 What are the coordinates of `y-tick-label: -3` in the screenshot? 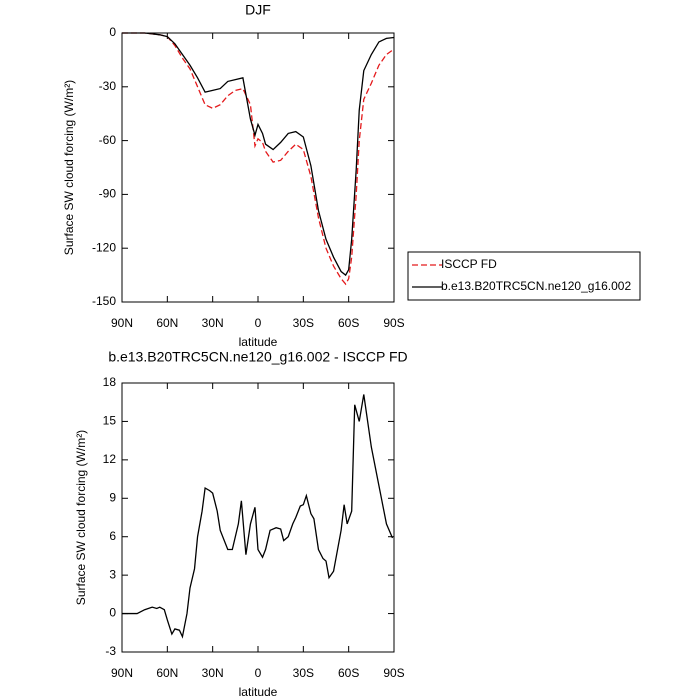 It's located at (110, 651).